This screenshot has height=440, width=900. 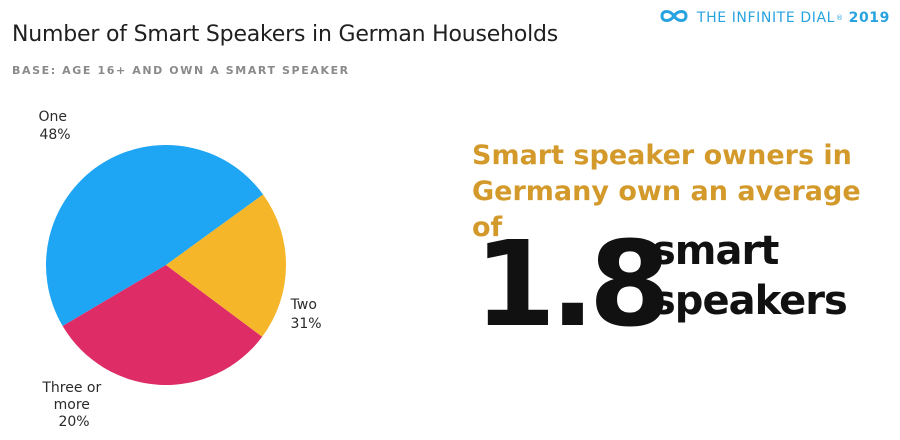 I want to click on label-one-value: 48%, so click(x=54, y=135).